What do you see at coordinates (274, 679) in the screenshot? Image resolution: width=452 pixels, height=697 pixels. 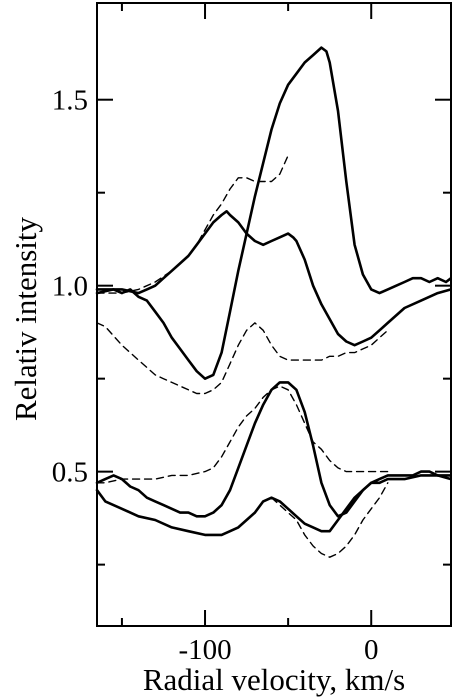 I see `x-axis-label: Radial velocity, km/s` at bounding box center [274, 679].